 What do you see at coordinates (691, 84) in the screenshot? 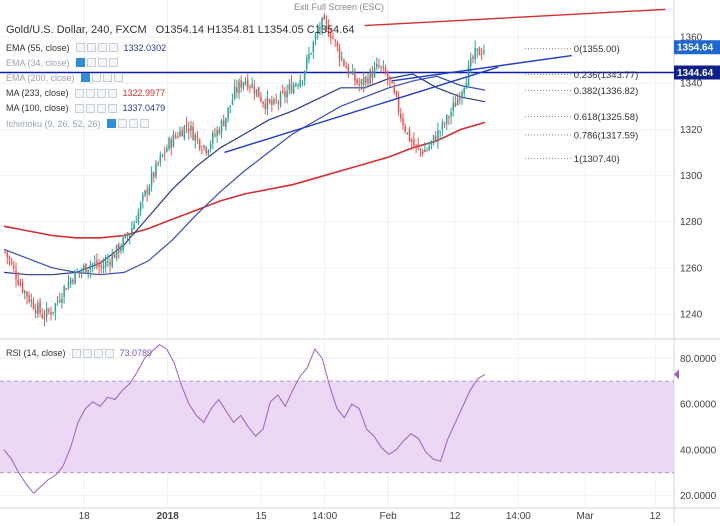
I see `y-tick-label: 1340` at bounding box center [691, 84].